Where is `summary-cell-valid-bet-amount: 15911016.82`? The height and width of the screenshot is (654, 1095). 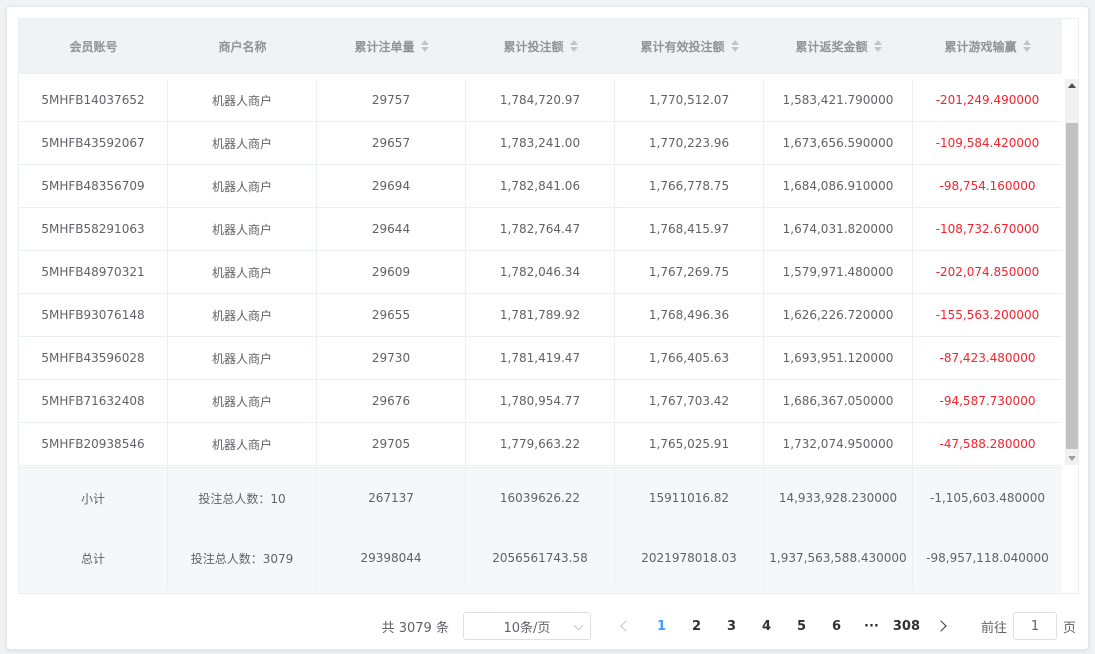 summary-cell-valid-bet-amount: 15911016.82 is located at coordinates (689, 498).